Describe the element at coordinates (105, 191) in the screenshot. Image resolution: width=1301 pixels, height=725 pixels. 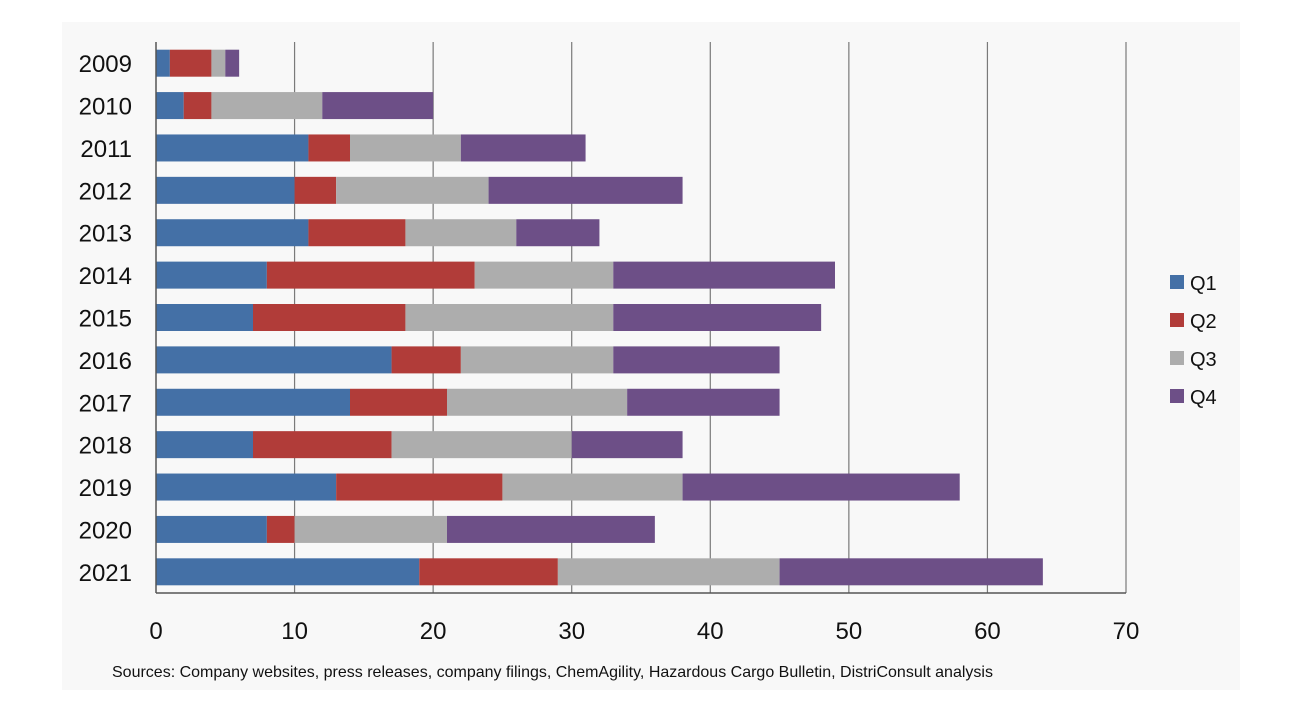
I see `y-tick-label: 2012` at that location.